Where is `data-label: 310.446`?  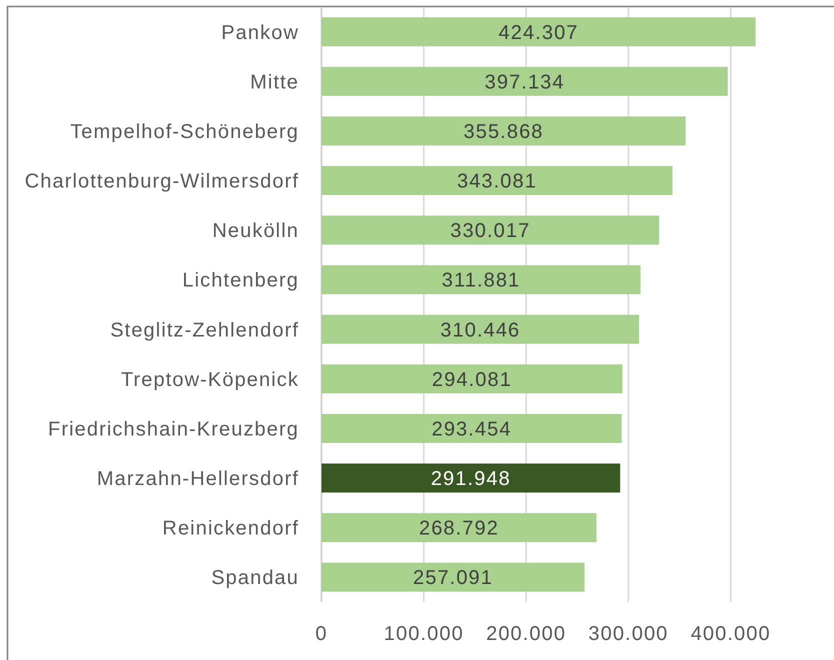
data-label: 310.446 is located at coordinates (480, 330).